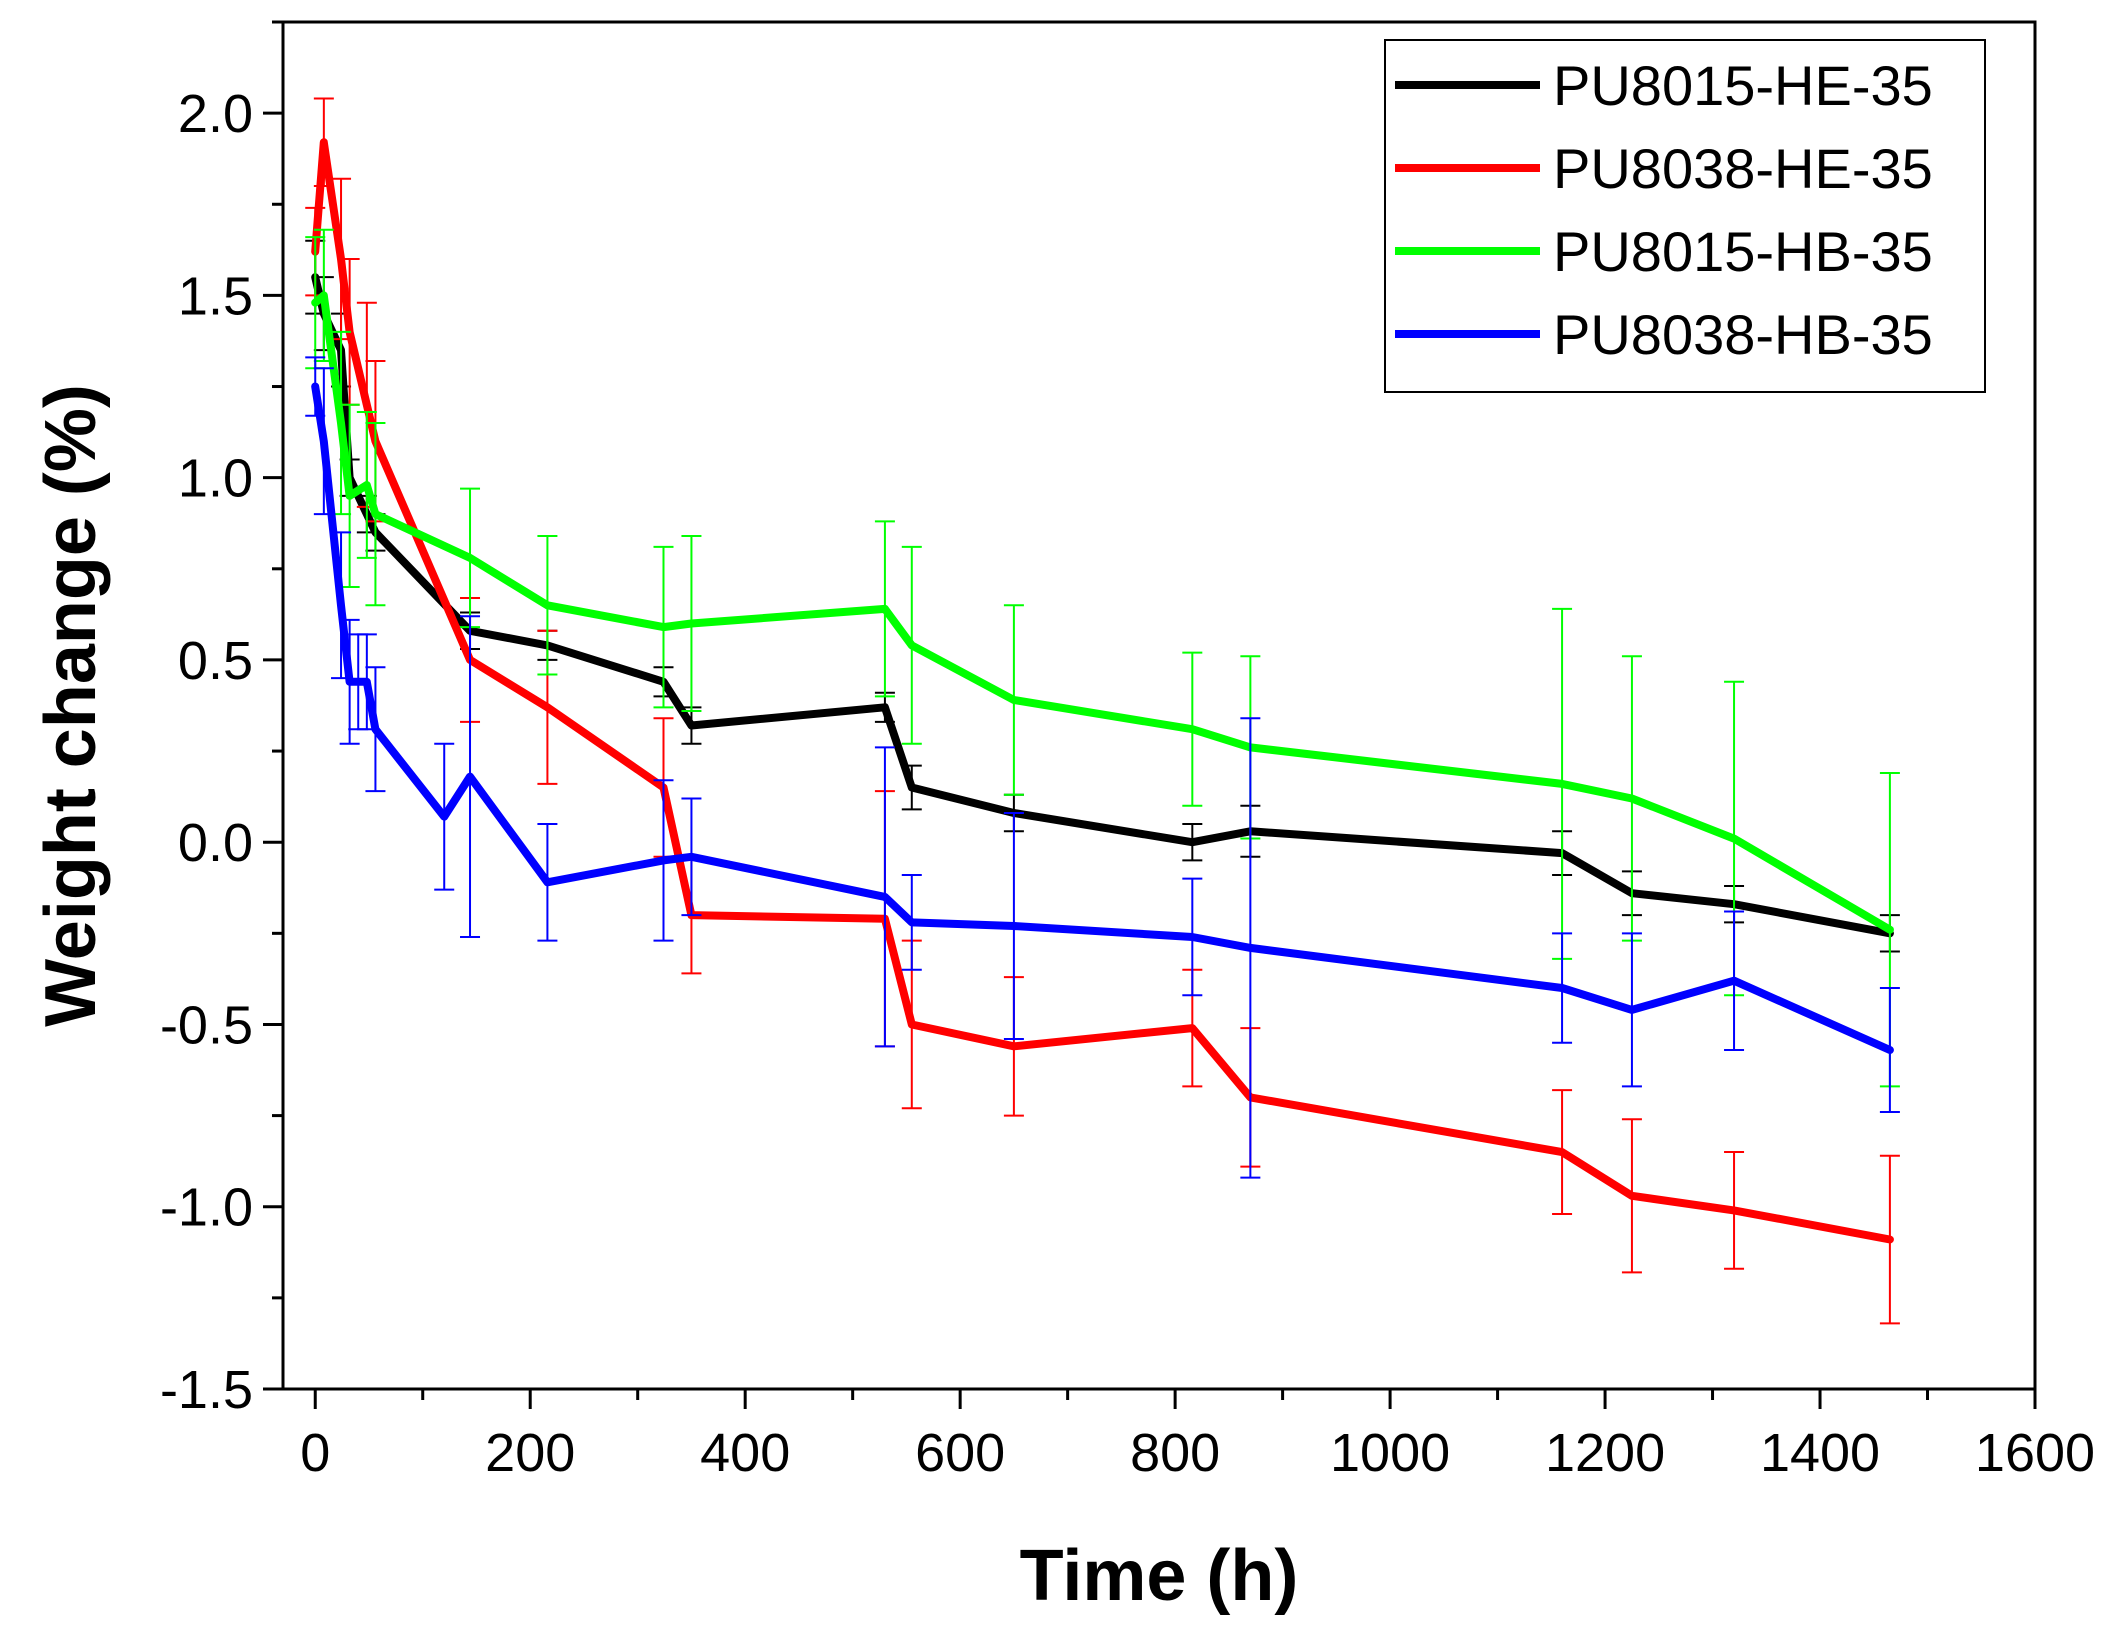  I want to click on y-tick-label: 0.5, so click(215, 661).